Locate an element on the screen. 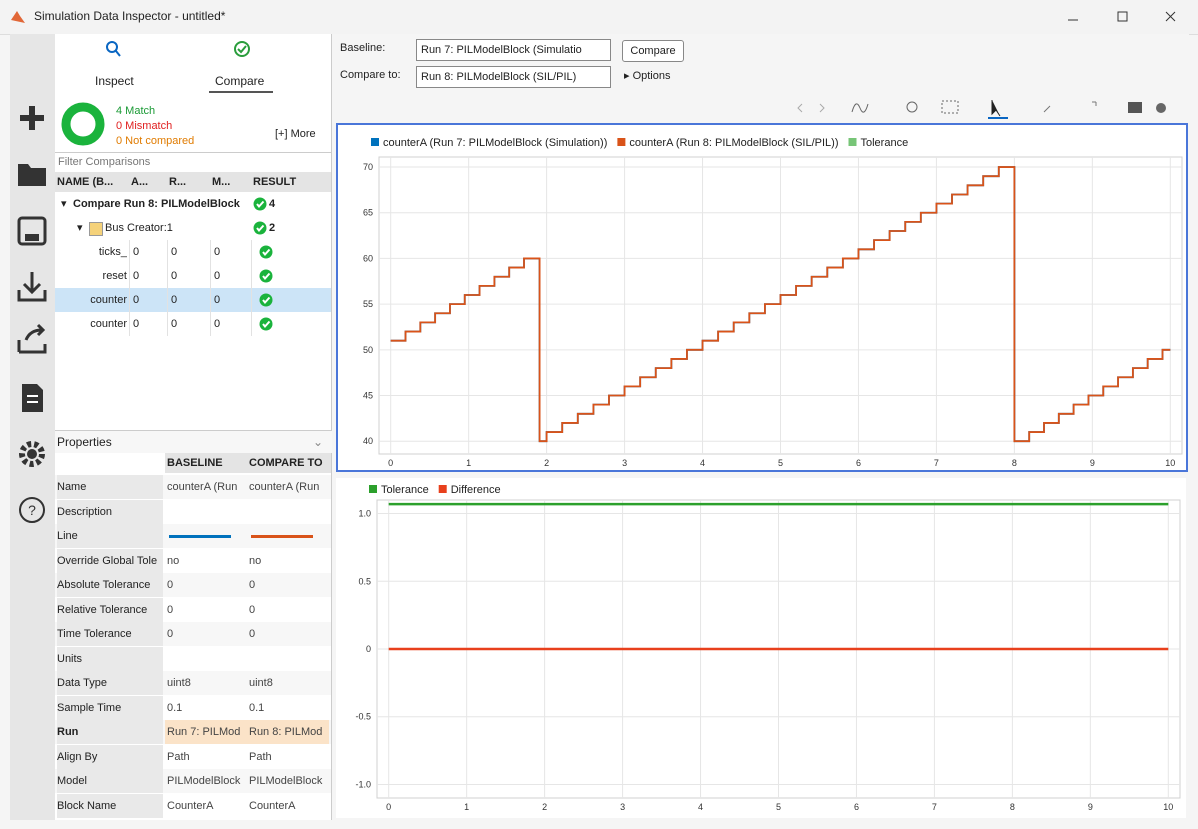 The image size is (1198, 829). line-swatch is located at coordinates (282, 536).